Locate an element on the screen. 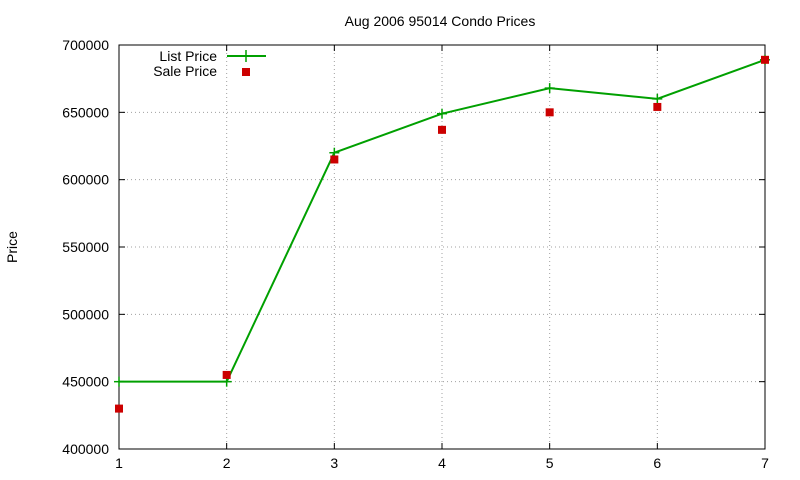  x-tick-label: 3 is located at coordinates (334, 463).